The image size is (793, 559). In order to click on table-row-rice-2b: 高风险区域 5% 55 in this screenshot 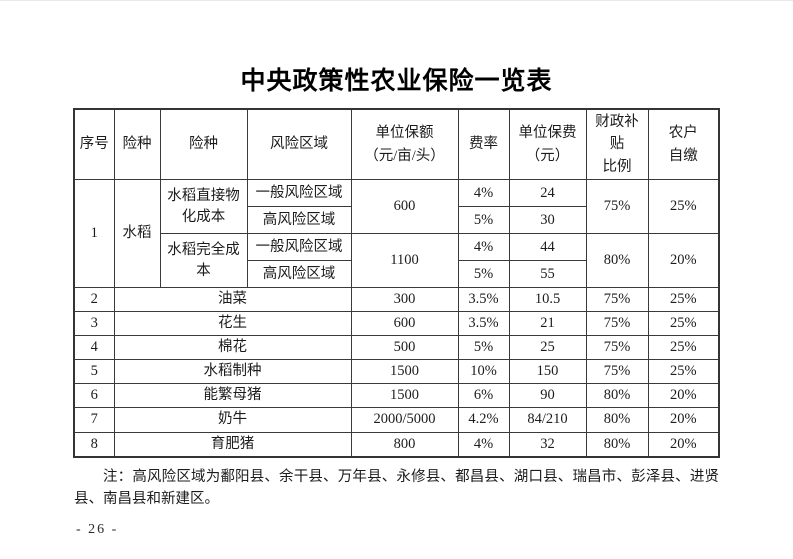, I will do `click(396, 274)`.